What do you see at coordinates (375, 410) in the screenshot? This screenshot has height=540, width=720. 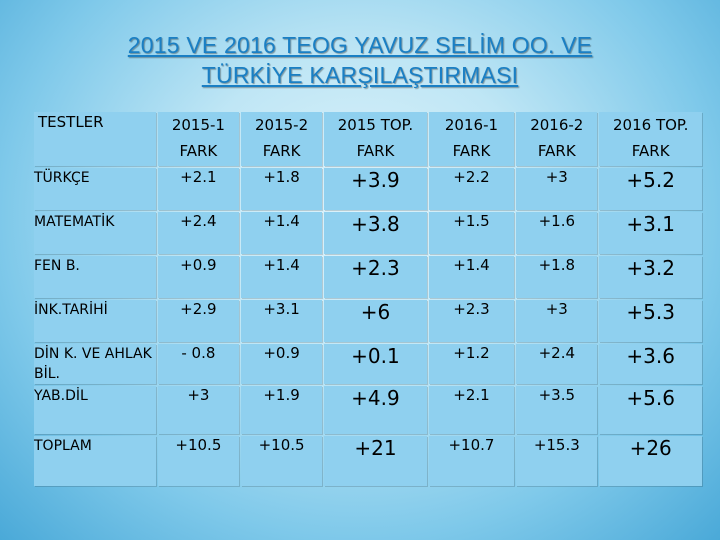 I see `cell-total: +4.9` at bounding box center [375, 410].